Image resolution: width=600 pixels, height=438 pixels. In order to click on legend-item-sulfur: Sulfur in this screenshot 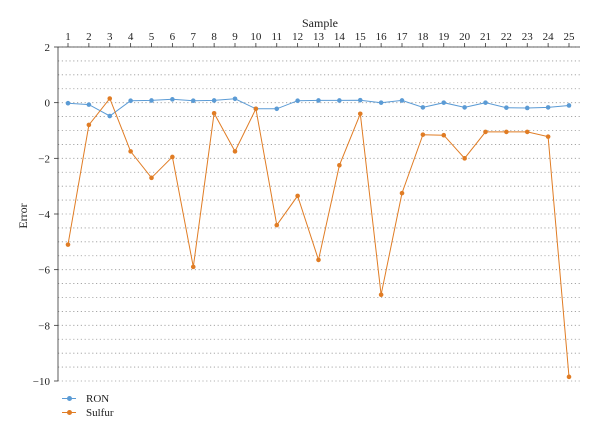, I will do `click(88, 413)`.